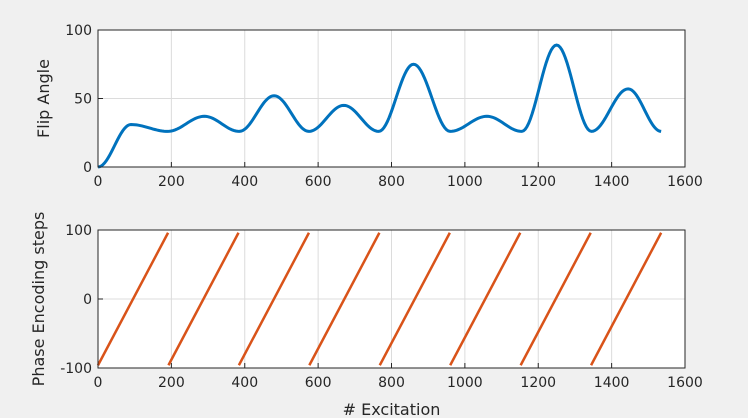 The height and width of the screenshot is (418, 748). I want to click on y-tick-label: 50, so click(83, 100).